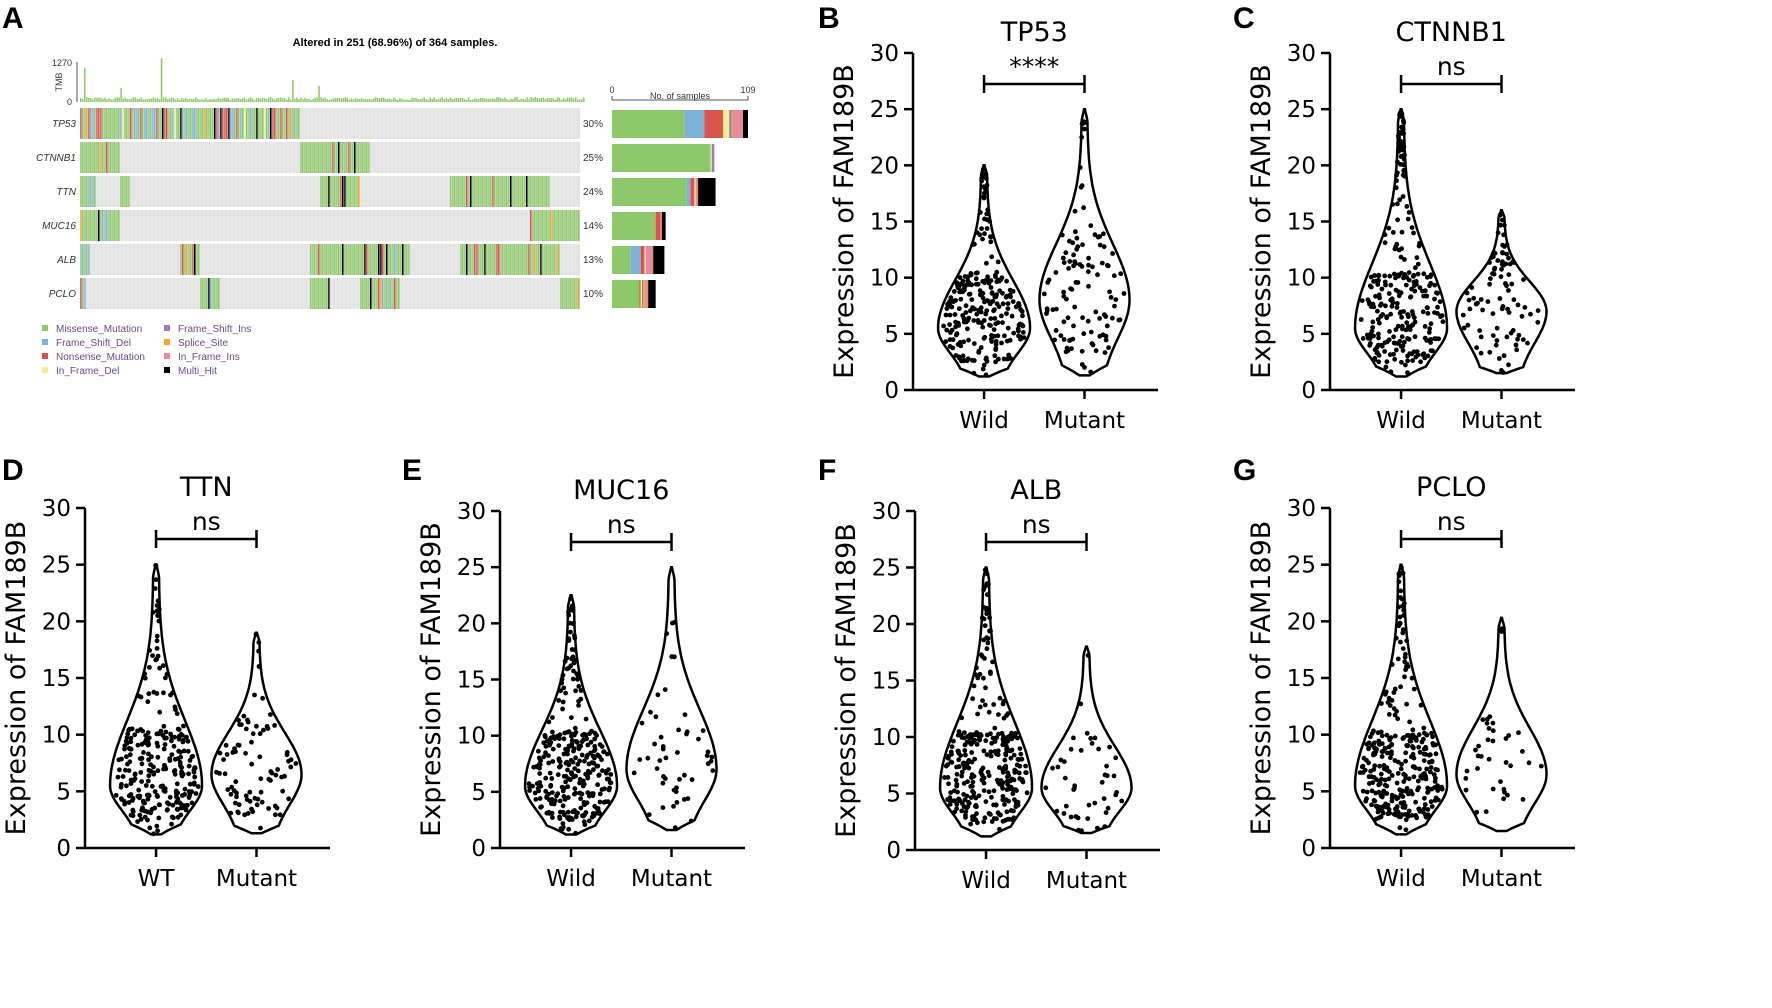  What do you see at coordinates (1036, 490) in the screenshot?
I see `violin-title: ALB` at bounding box center [1036, 490].